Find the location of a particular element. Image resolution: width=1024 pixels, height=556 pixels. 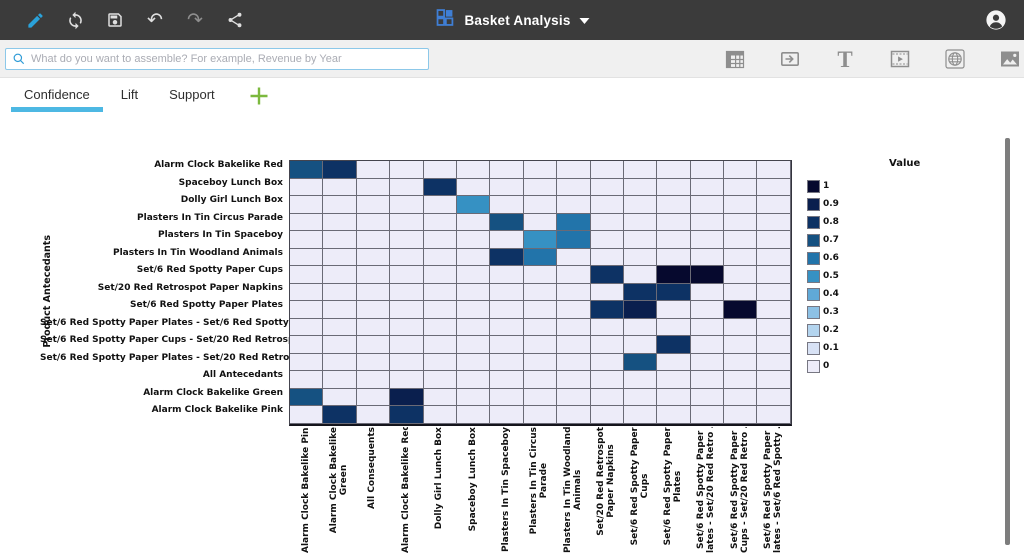

input-control-icon is located at coordinates (790, 59).